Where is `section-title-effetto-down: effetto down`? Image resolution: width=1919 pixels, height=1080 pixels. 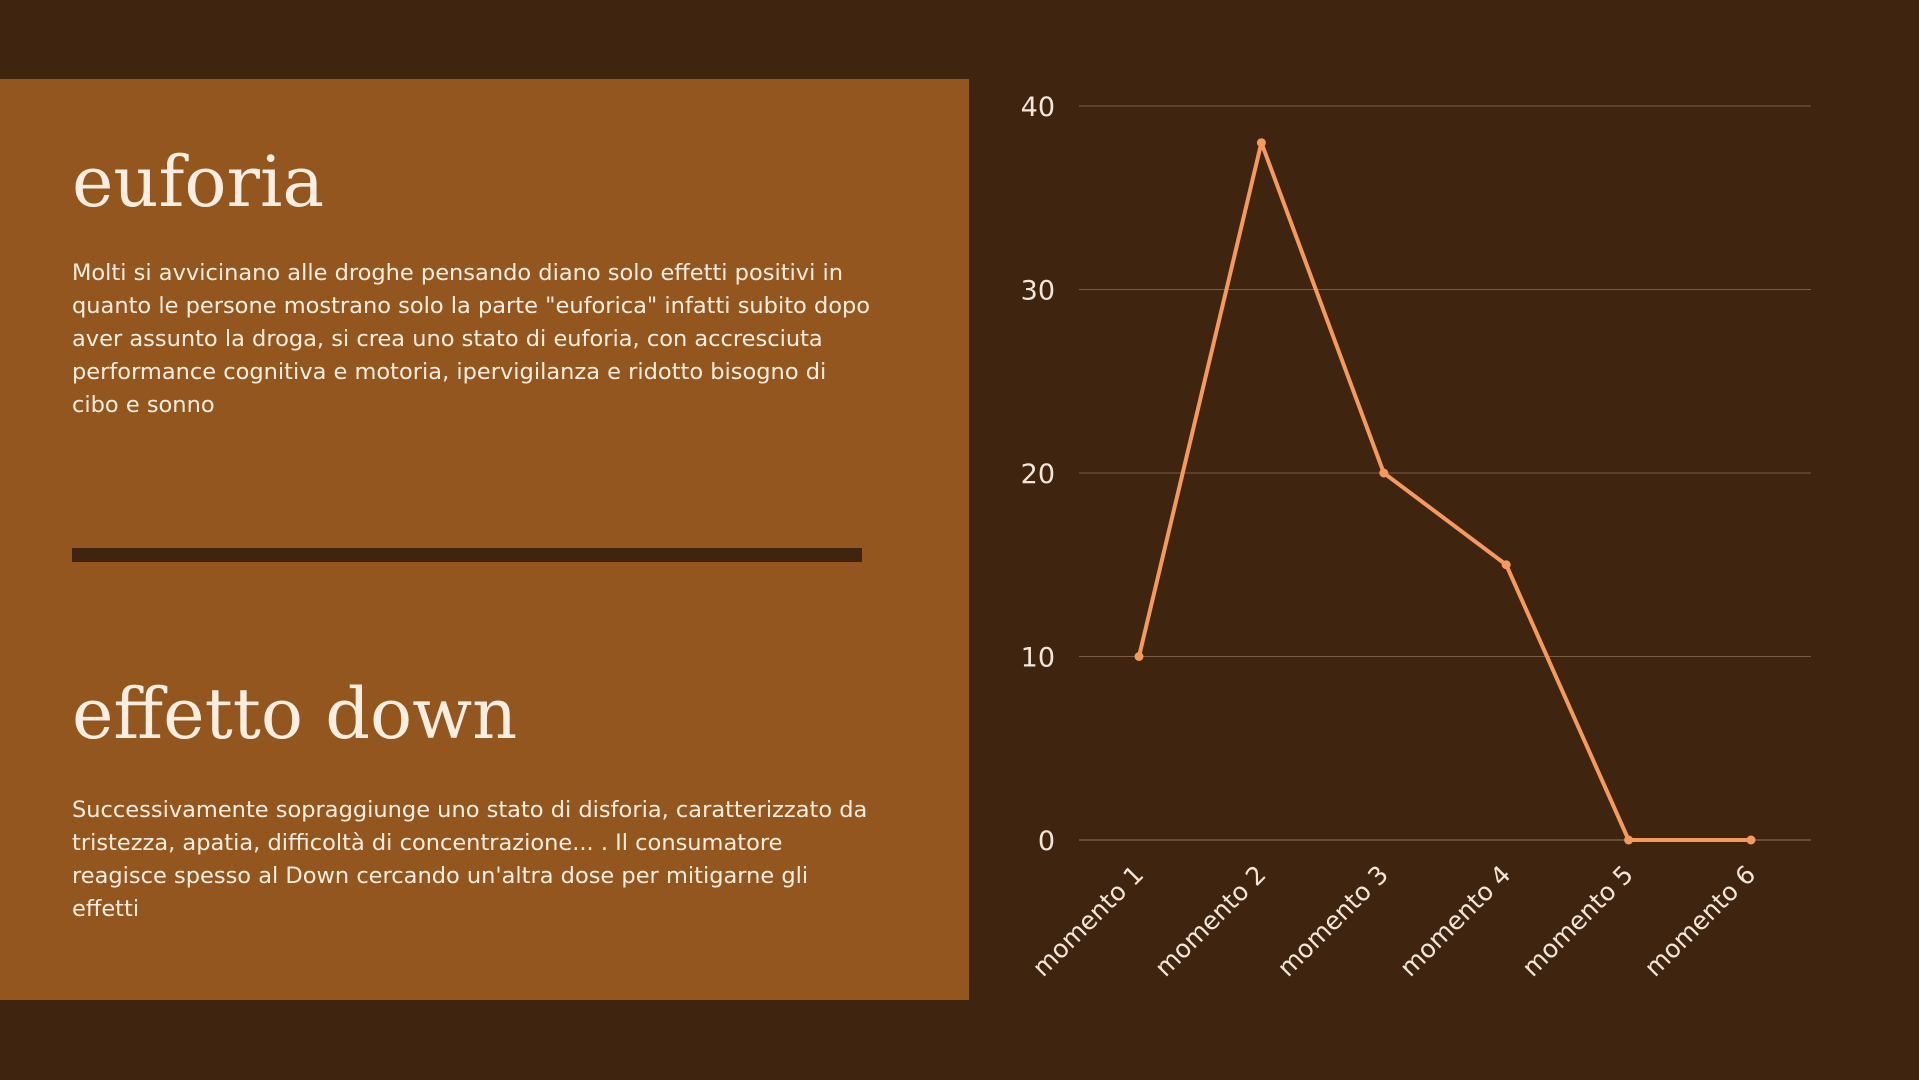 section-title-effetto-down: effetto down is located at coordinates (295, 714).